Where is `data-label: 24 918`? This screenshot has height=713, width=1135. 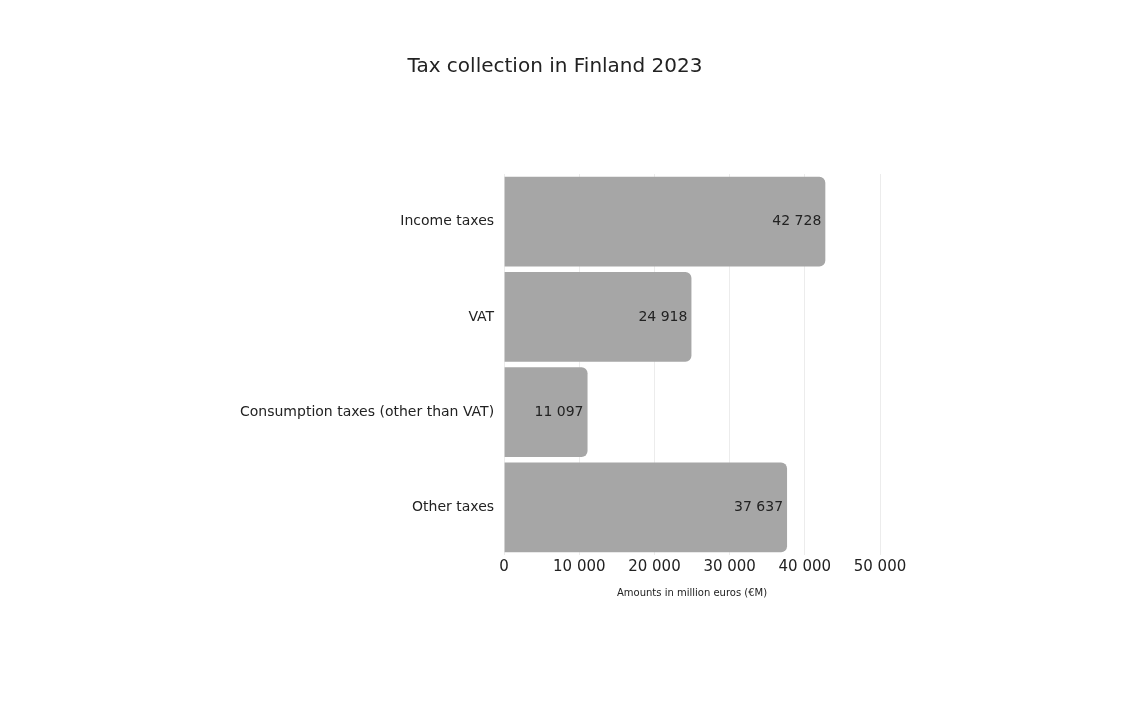 data-label: 24 918 is located at coordinates (663, 315).